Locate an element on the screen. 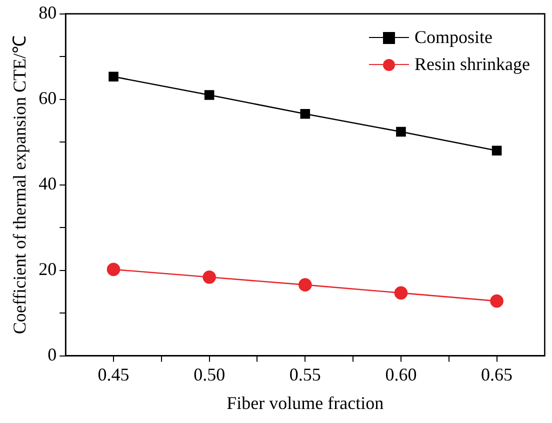  legend-label: Resin shrinkage is located at coordinates (472, 64).